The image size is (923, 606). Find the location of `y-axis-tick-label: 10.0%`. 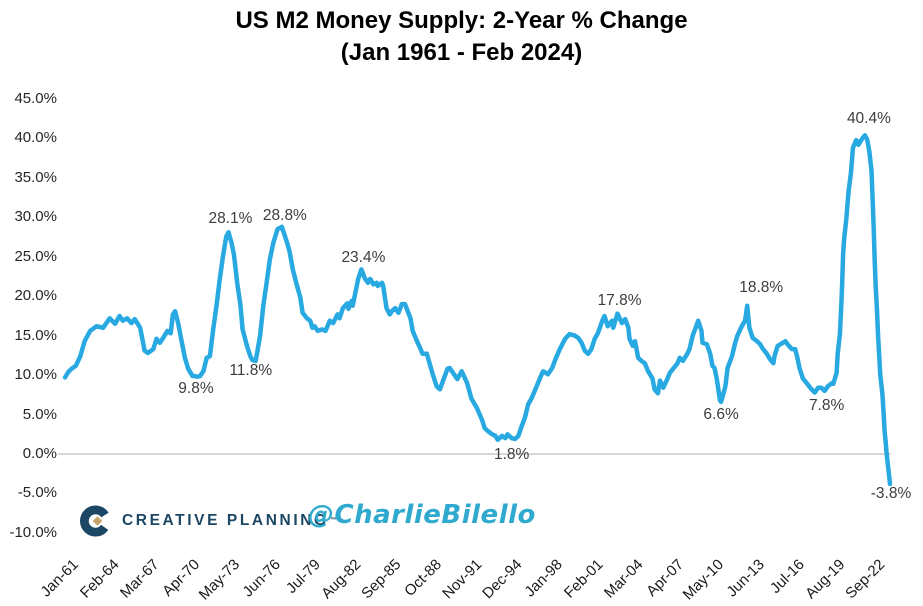

y-axis-tick-label: 10.0% is located at coordinates (35, 375).